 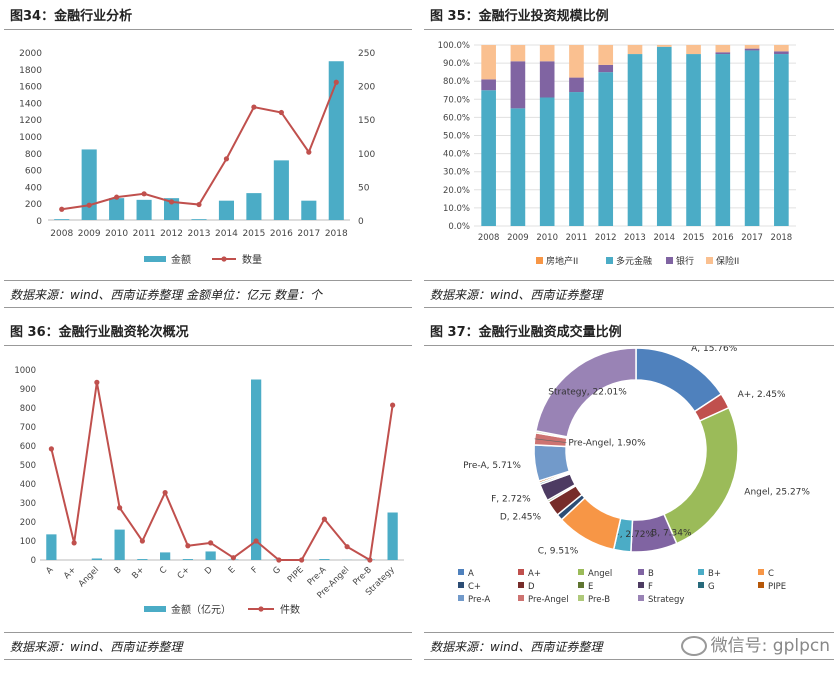 I want to click on y-tick-label: 30.0%, so click(x=456, y=173).